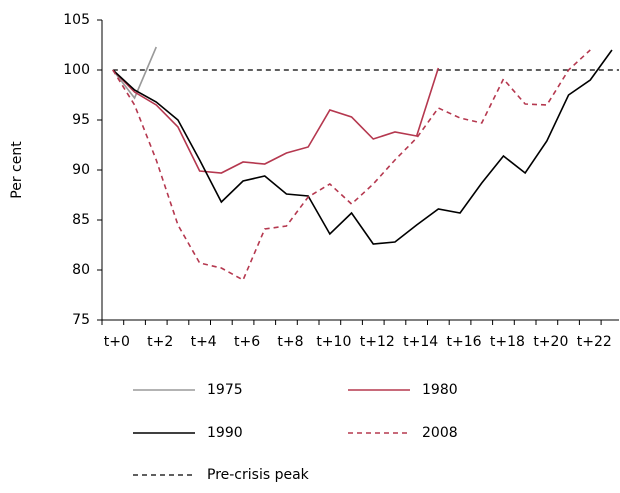 The width and height of the screenshot is (620, 493). Describe the element at coordinates (290, 342) in the screenshot. I see `x-tick-label: t+8` at that location.